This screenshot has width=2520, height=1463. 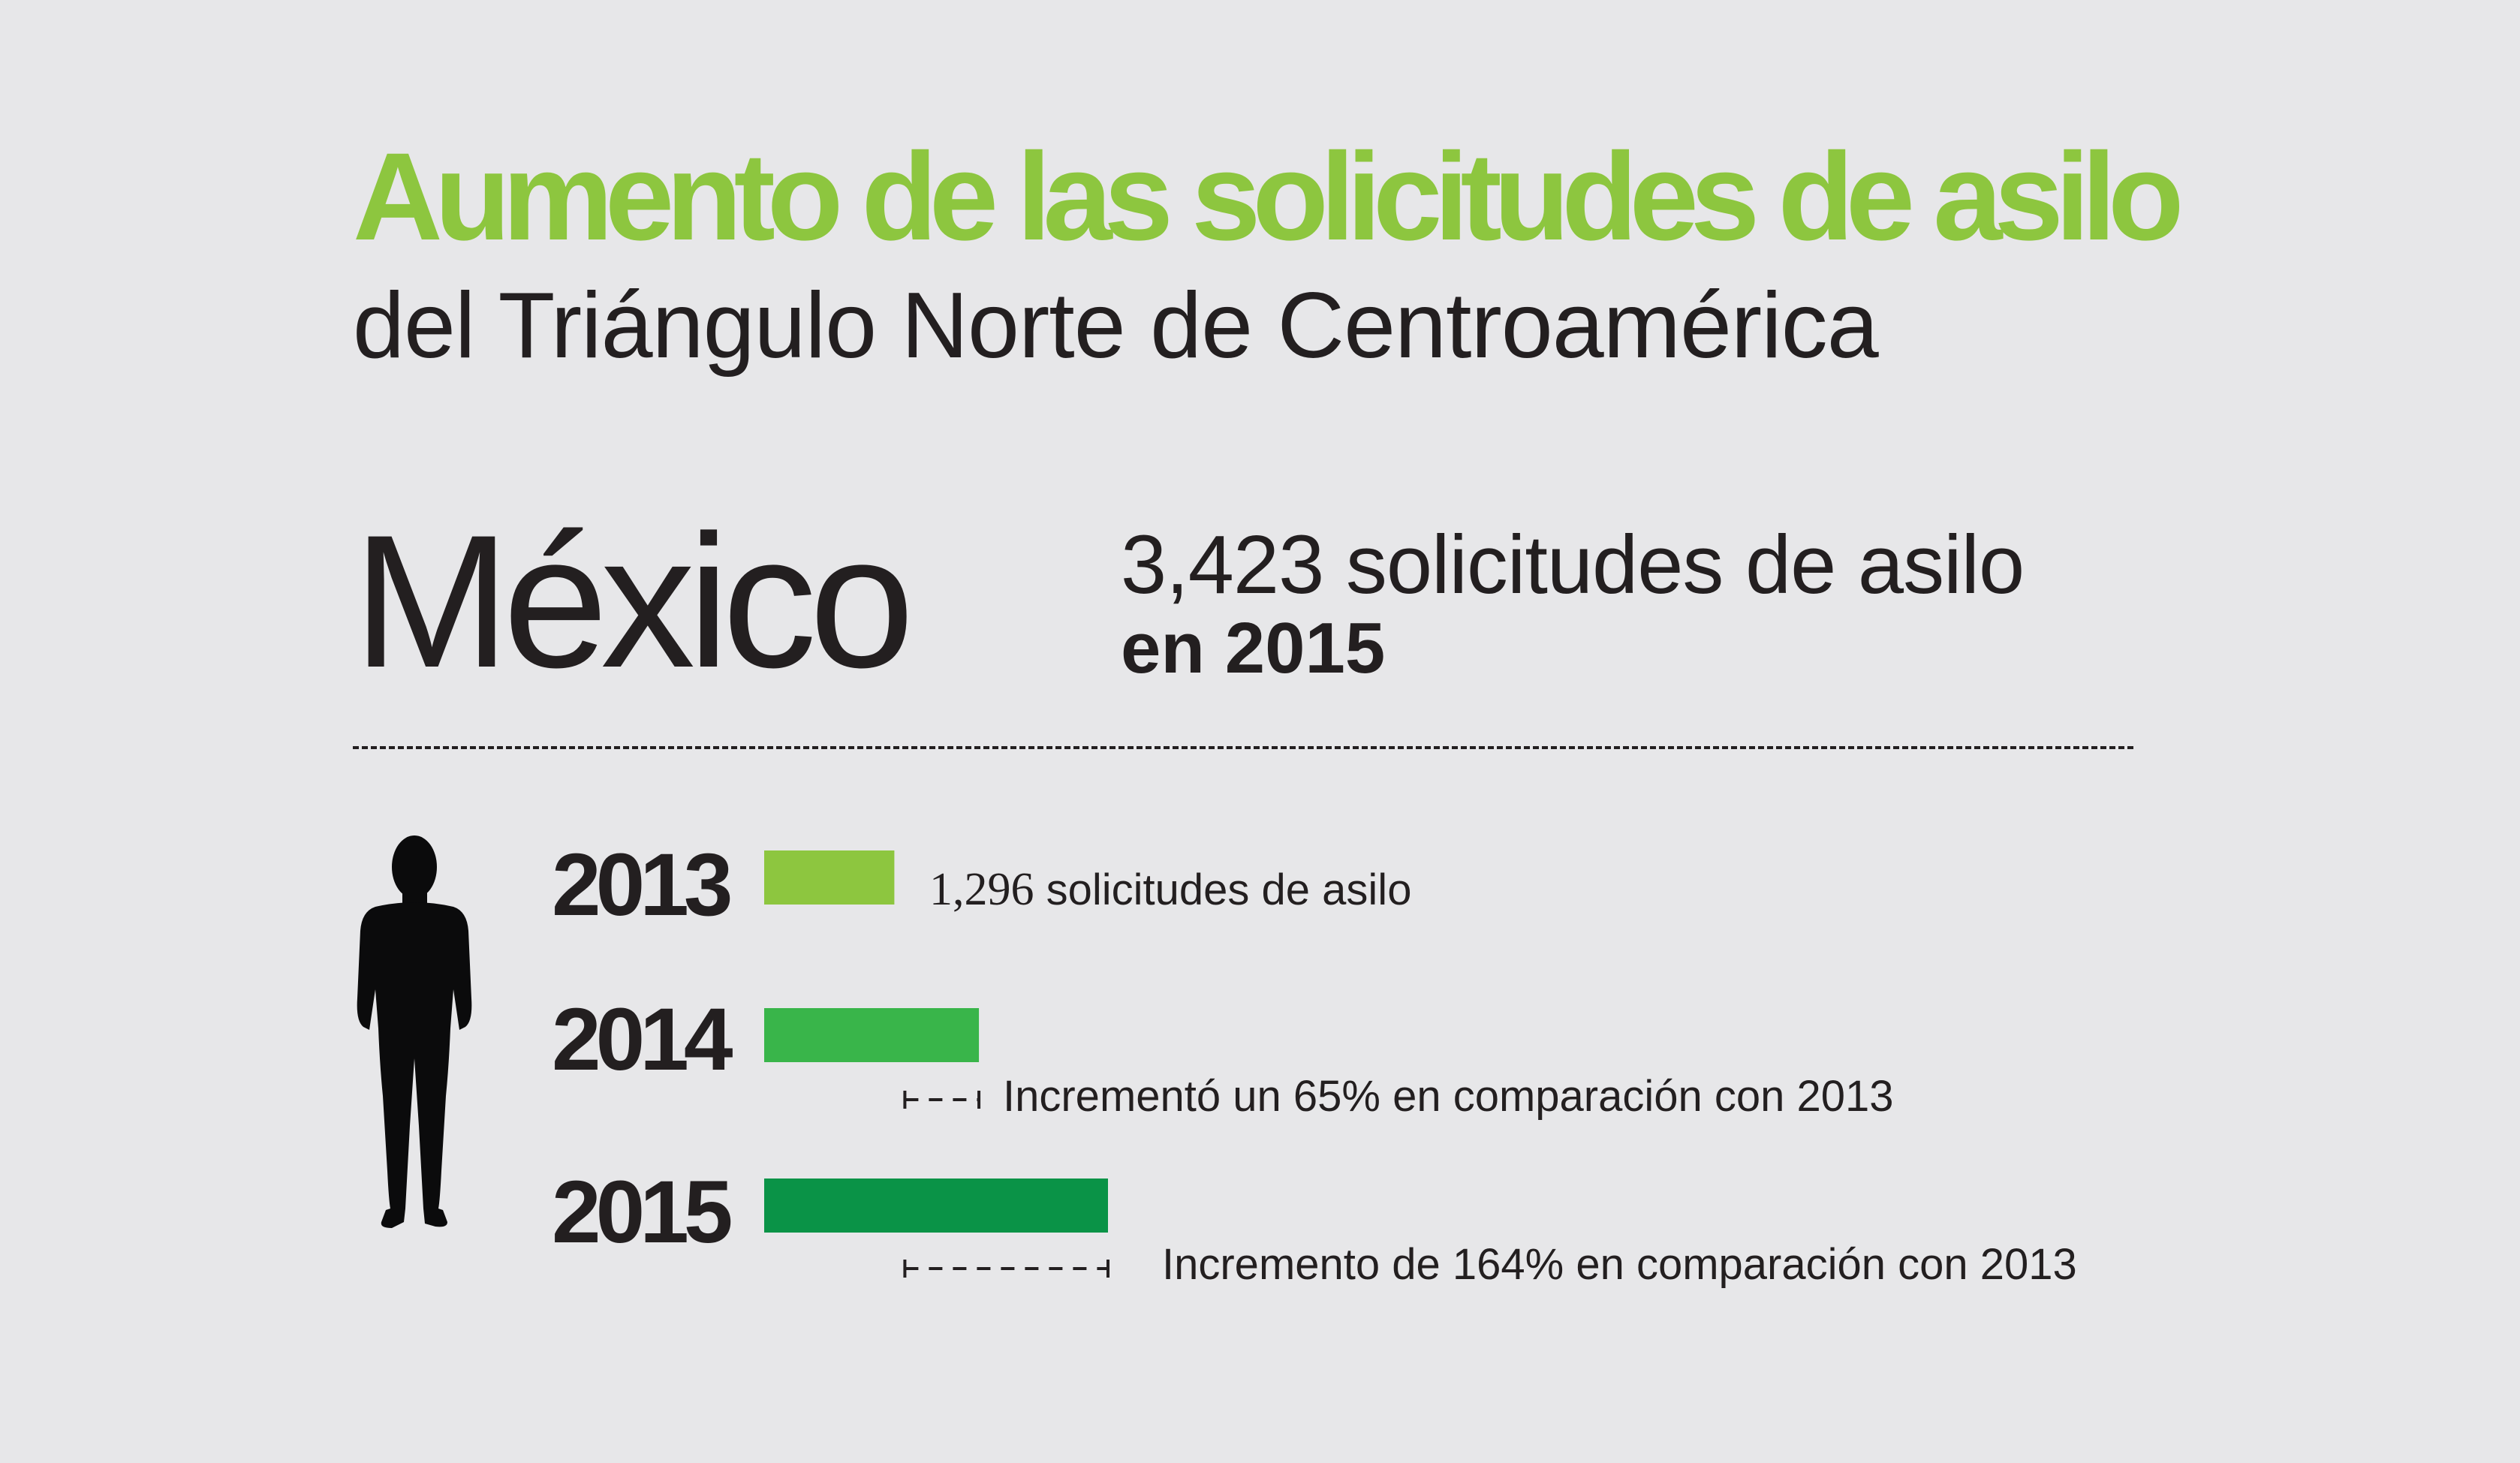 I want to click on data-label-2013: 1,296 solicitudes de asilo, so click(x=1170, y=890).